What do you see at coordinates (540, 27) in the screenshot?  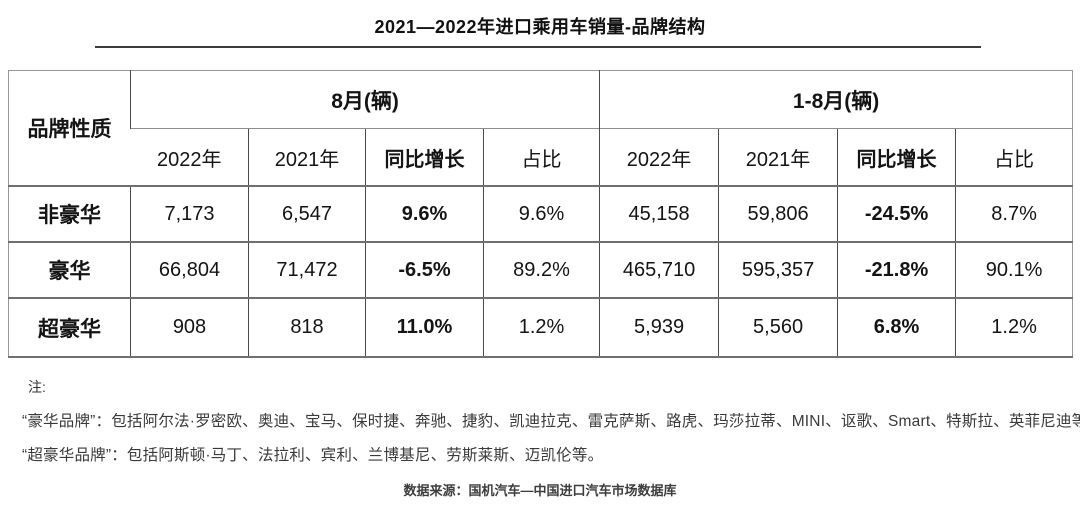 I see `page-title: 2021—2022年进口乘用车销量-品牌结构` at bounding box center [540, 27].